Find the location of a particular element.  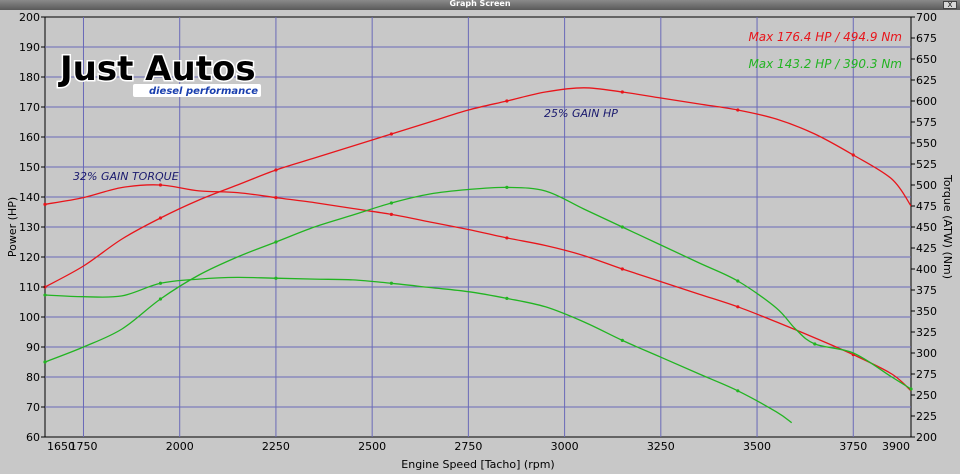

y2-tick-label: 400 is located at coordinates (926, 269).